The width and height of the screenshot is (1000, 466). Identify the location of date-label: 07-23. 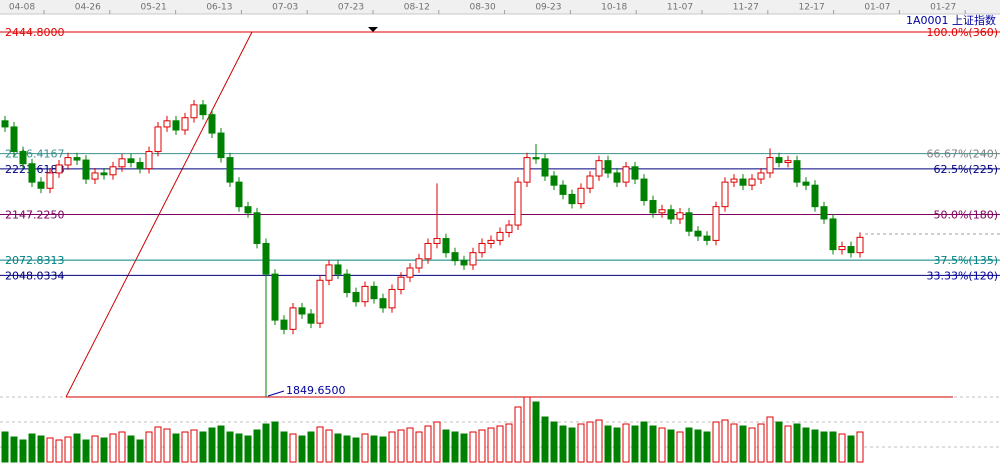
(351, 8).